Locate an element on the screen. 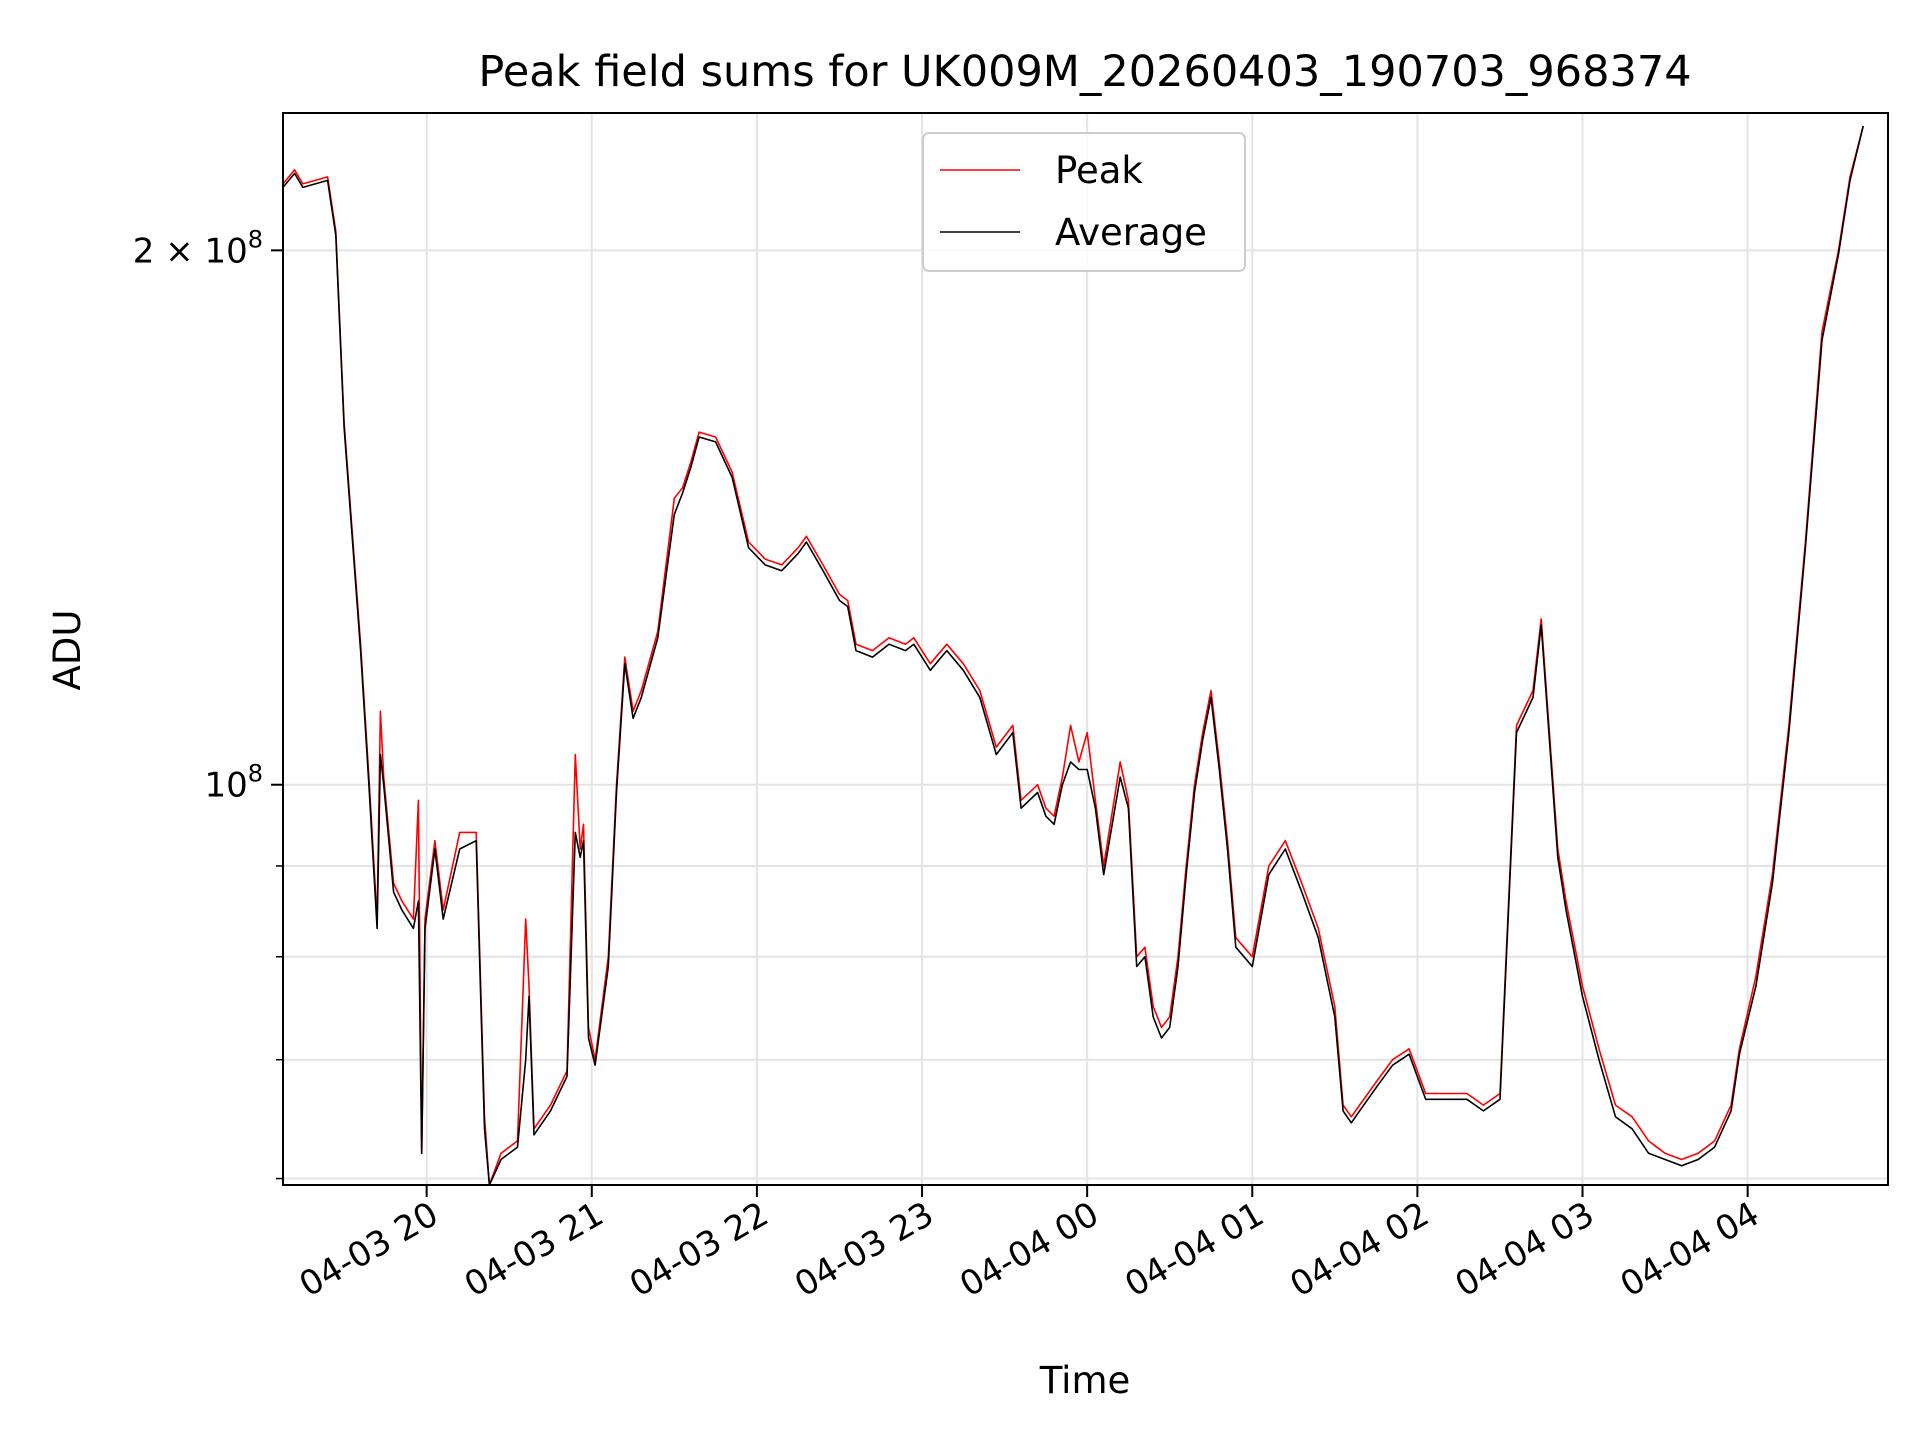 Image resolution: width=1920 pixels, height=1440 pixels. y-tick-label-base: 2 × 10 is located at coordinates (190, 251).